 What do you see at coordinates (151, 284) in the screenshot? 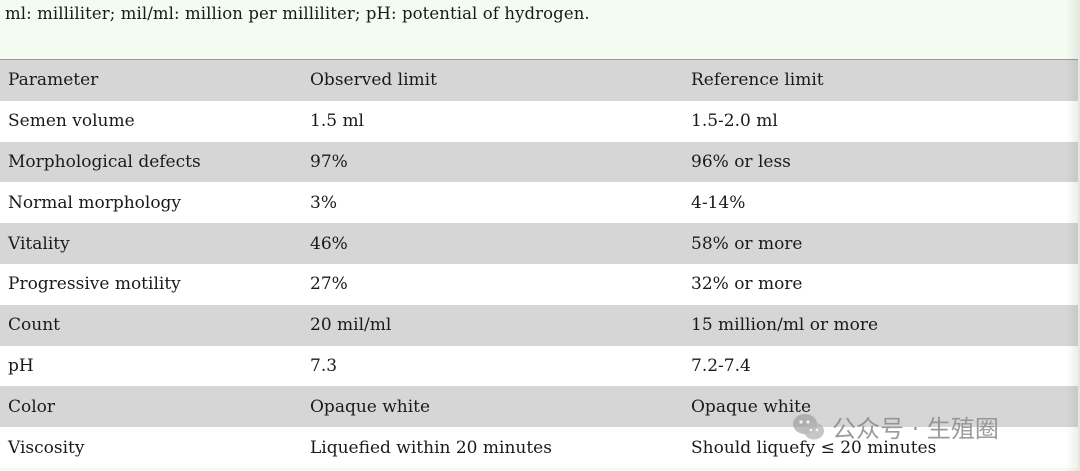
I see `parameter-cell: Progressive motility` at bounding box center [151, 284].